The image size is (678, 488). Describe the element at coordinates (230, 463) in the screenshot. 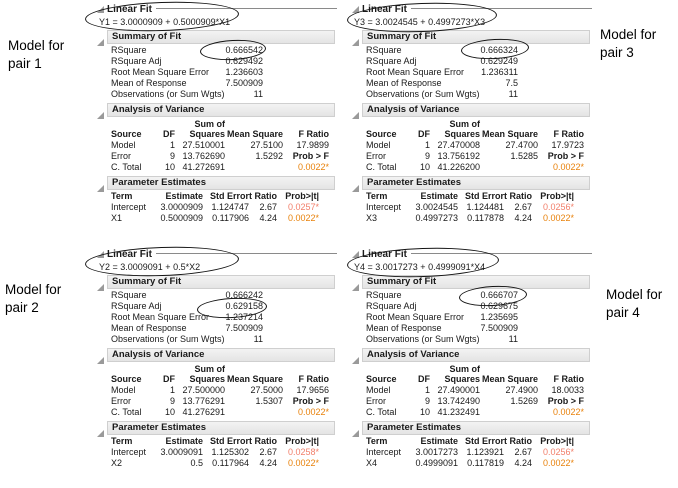

I see `param-cell: 0.117964` at that location.